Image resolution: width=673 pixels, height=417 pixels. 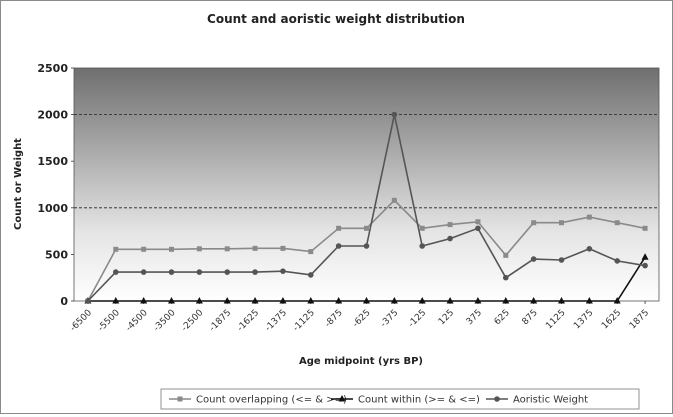 What do you see at coordinates (56, 254) in the screenshot?
I see `y-tick-label: 500` at bounding box center [56, 254].